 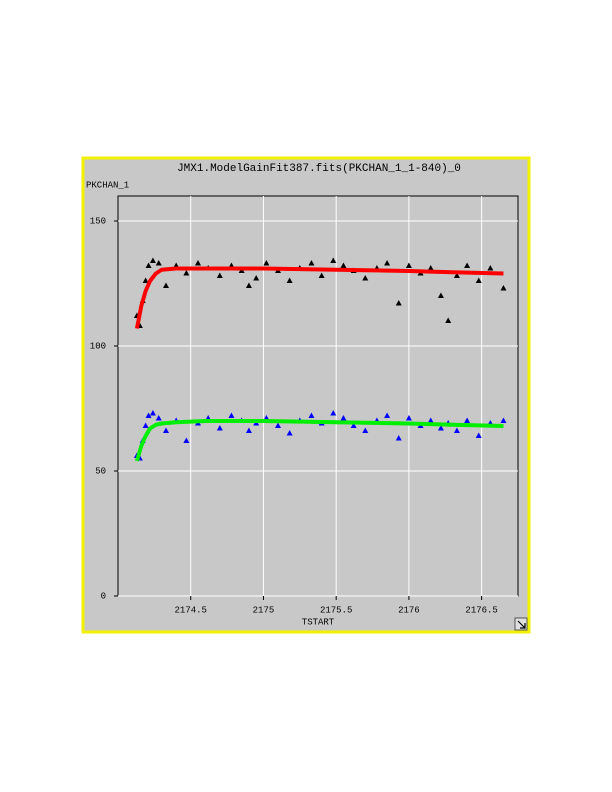 What do you see at coordinates (100, 471) in the screenshot?
I see `y-tick-label: 50` at bounding box center [100, 471].